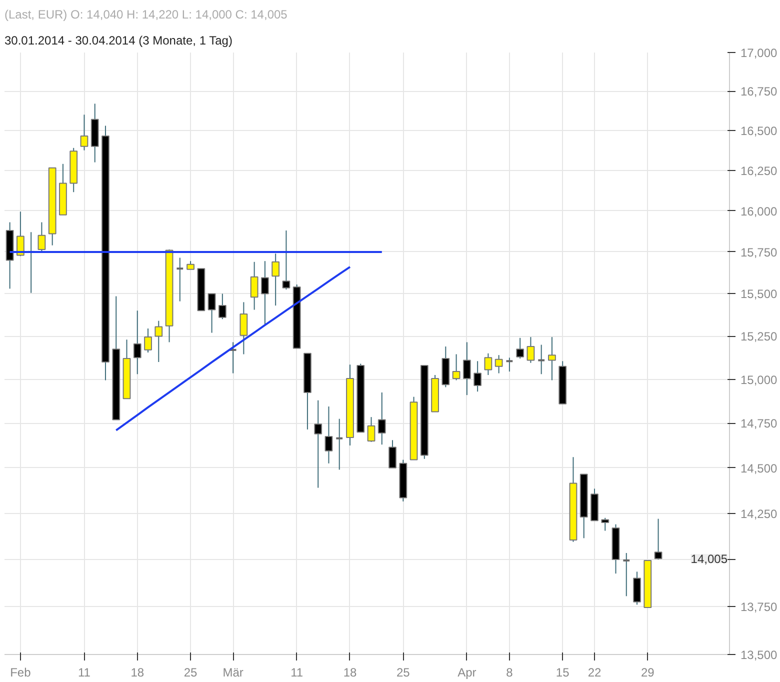  I want to click on text: 14,005, so click(709, 559).